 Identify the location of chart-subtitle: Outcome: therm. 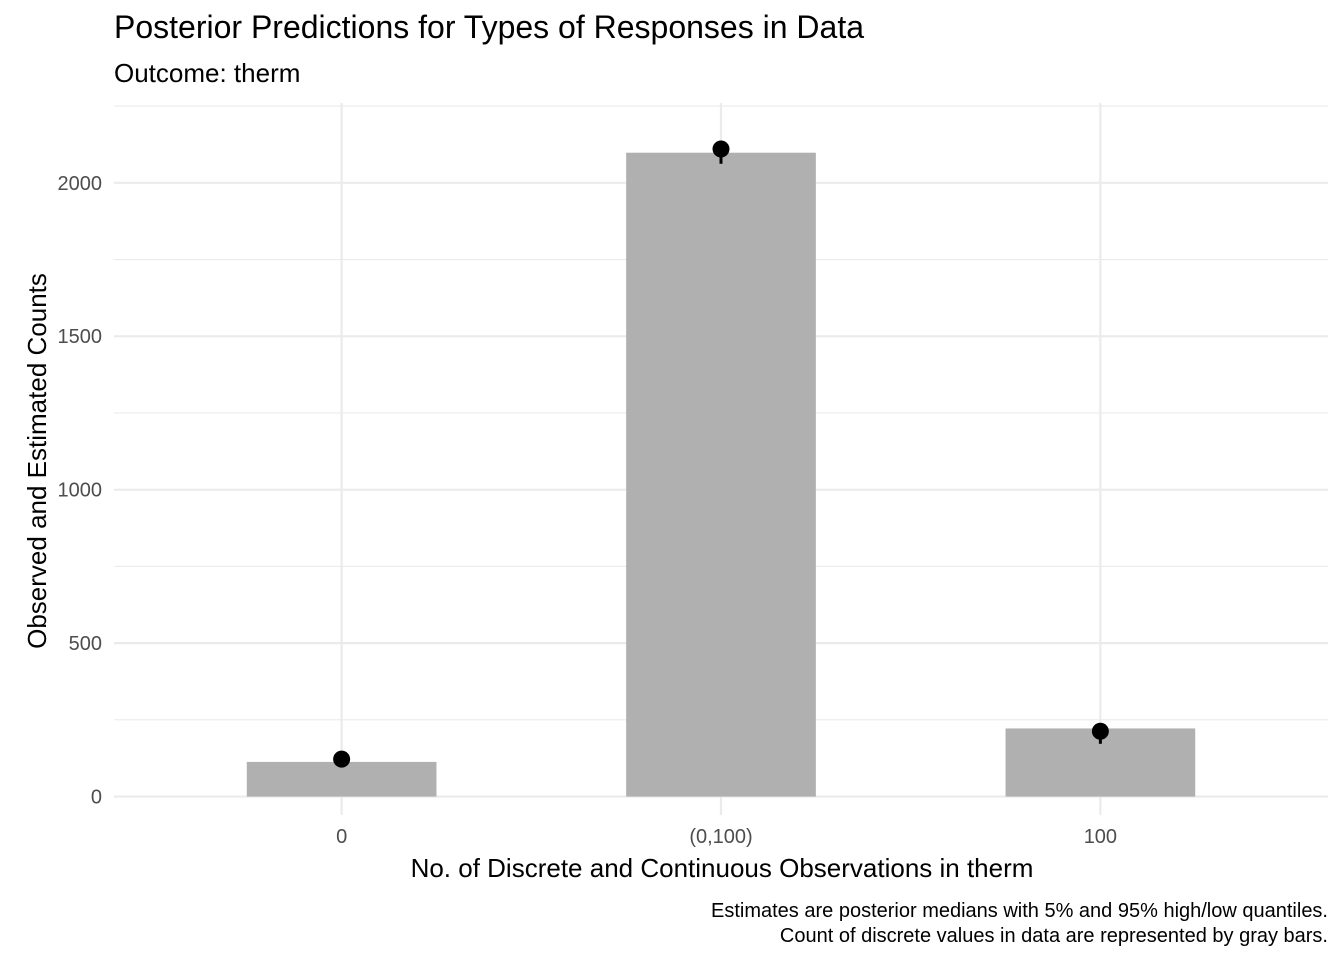
(207, 73).